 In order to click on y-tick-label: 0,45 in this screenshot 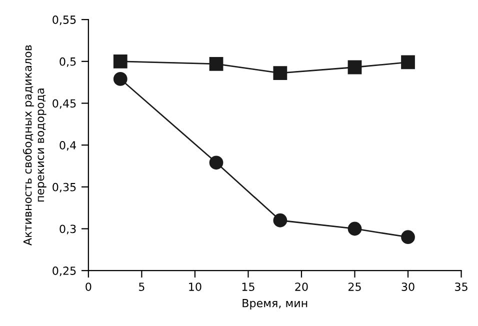, I will do `click(64, 104)`.